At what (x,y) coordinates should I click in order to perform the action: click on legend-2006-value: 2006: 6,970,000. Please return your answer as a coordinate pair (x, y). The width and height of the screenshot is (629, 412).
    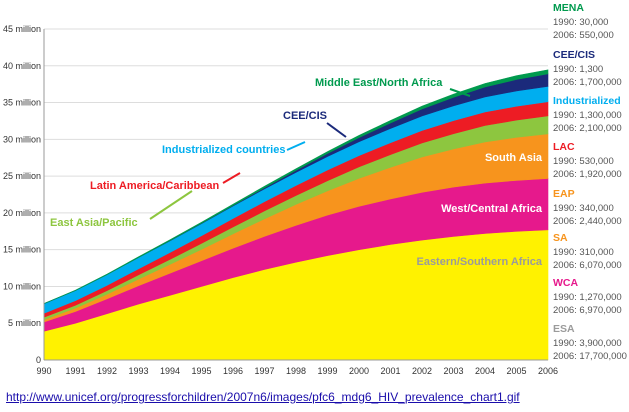
    Looking at the image, I should click on (587, 310).